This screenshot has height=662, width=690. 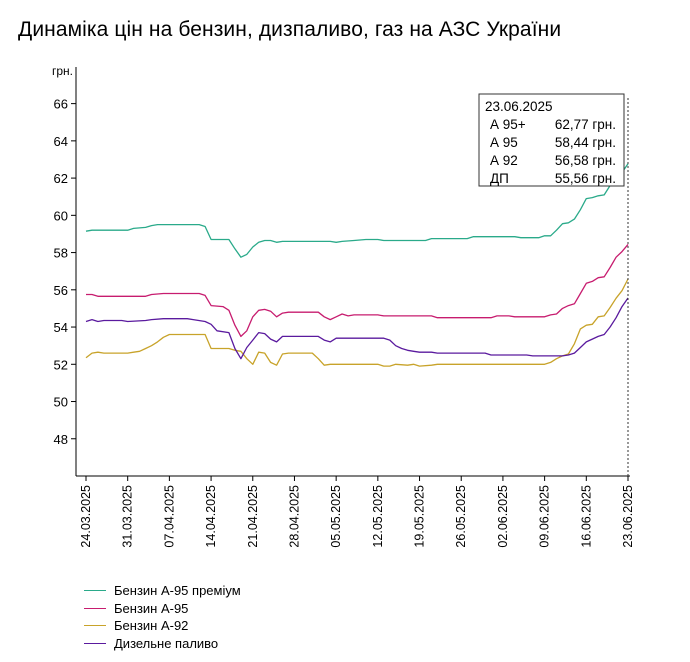 I want to click on y-tick-label: 60, so click(x=61, y=215).